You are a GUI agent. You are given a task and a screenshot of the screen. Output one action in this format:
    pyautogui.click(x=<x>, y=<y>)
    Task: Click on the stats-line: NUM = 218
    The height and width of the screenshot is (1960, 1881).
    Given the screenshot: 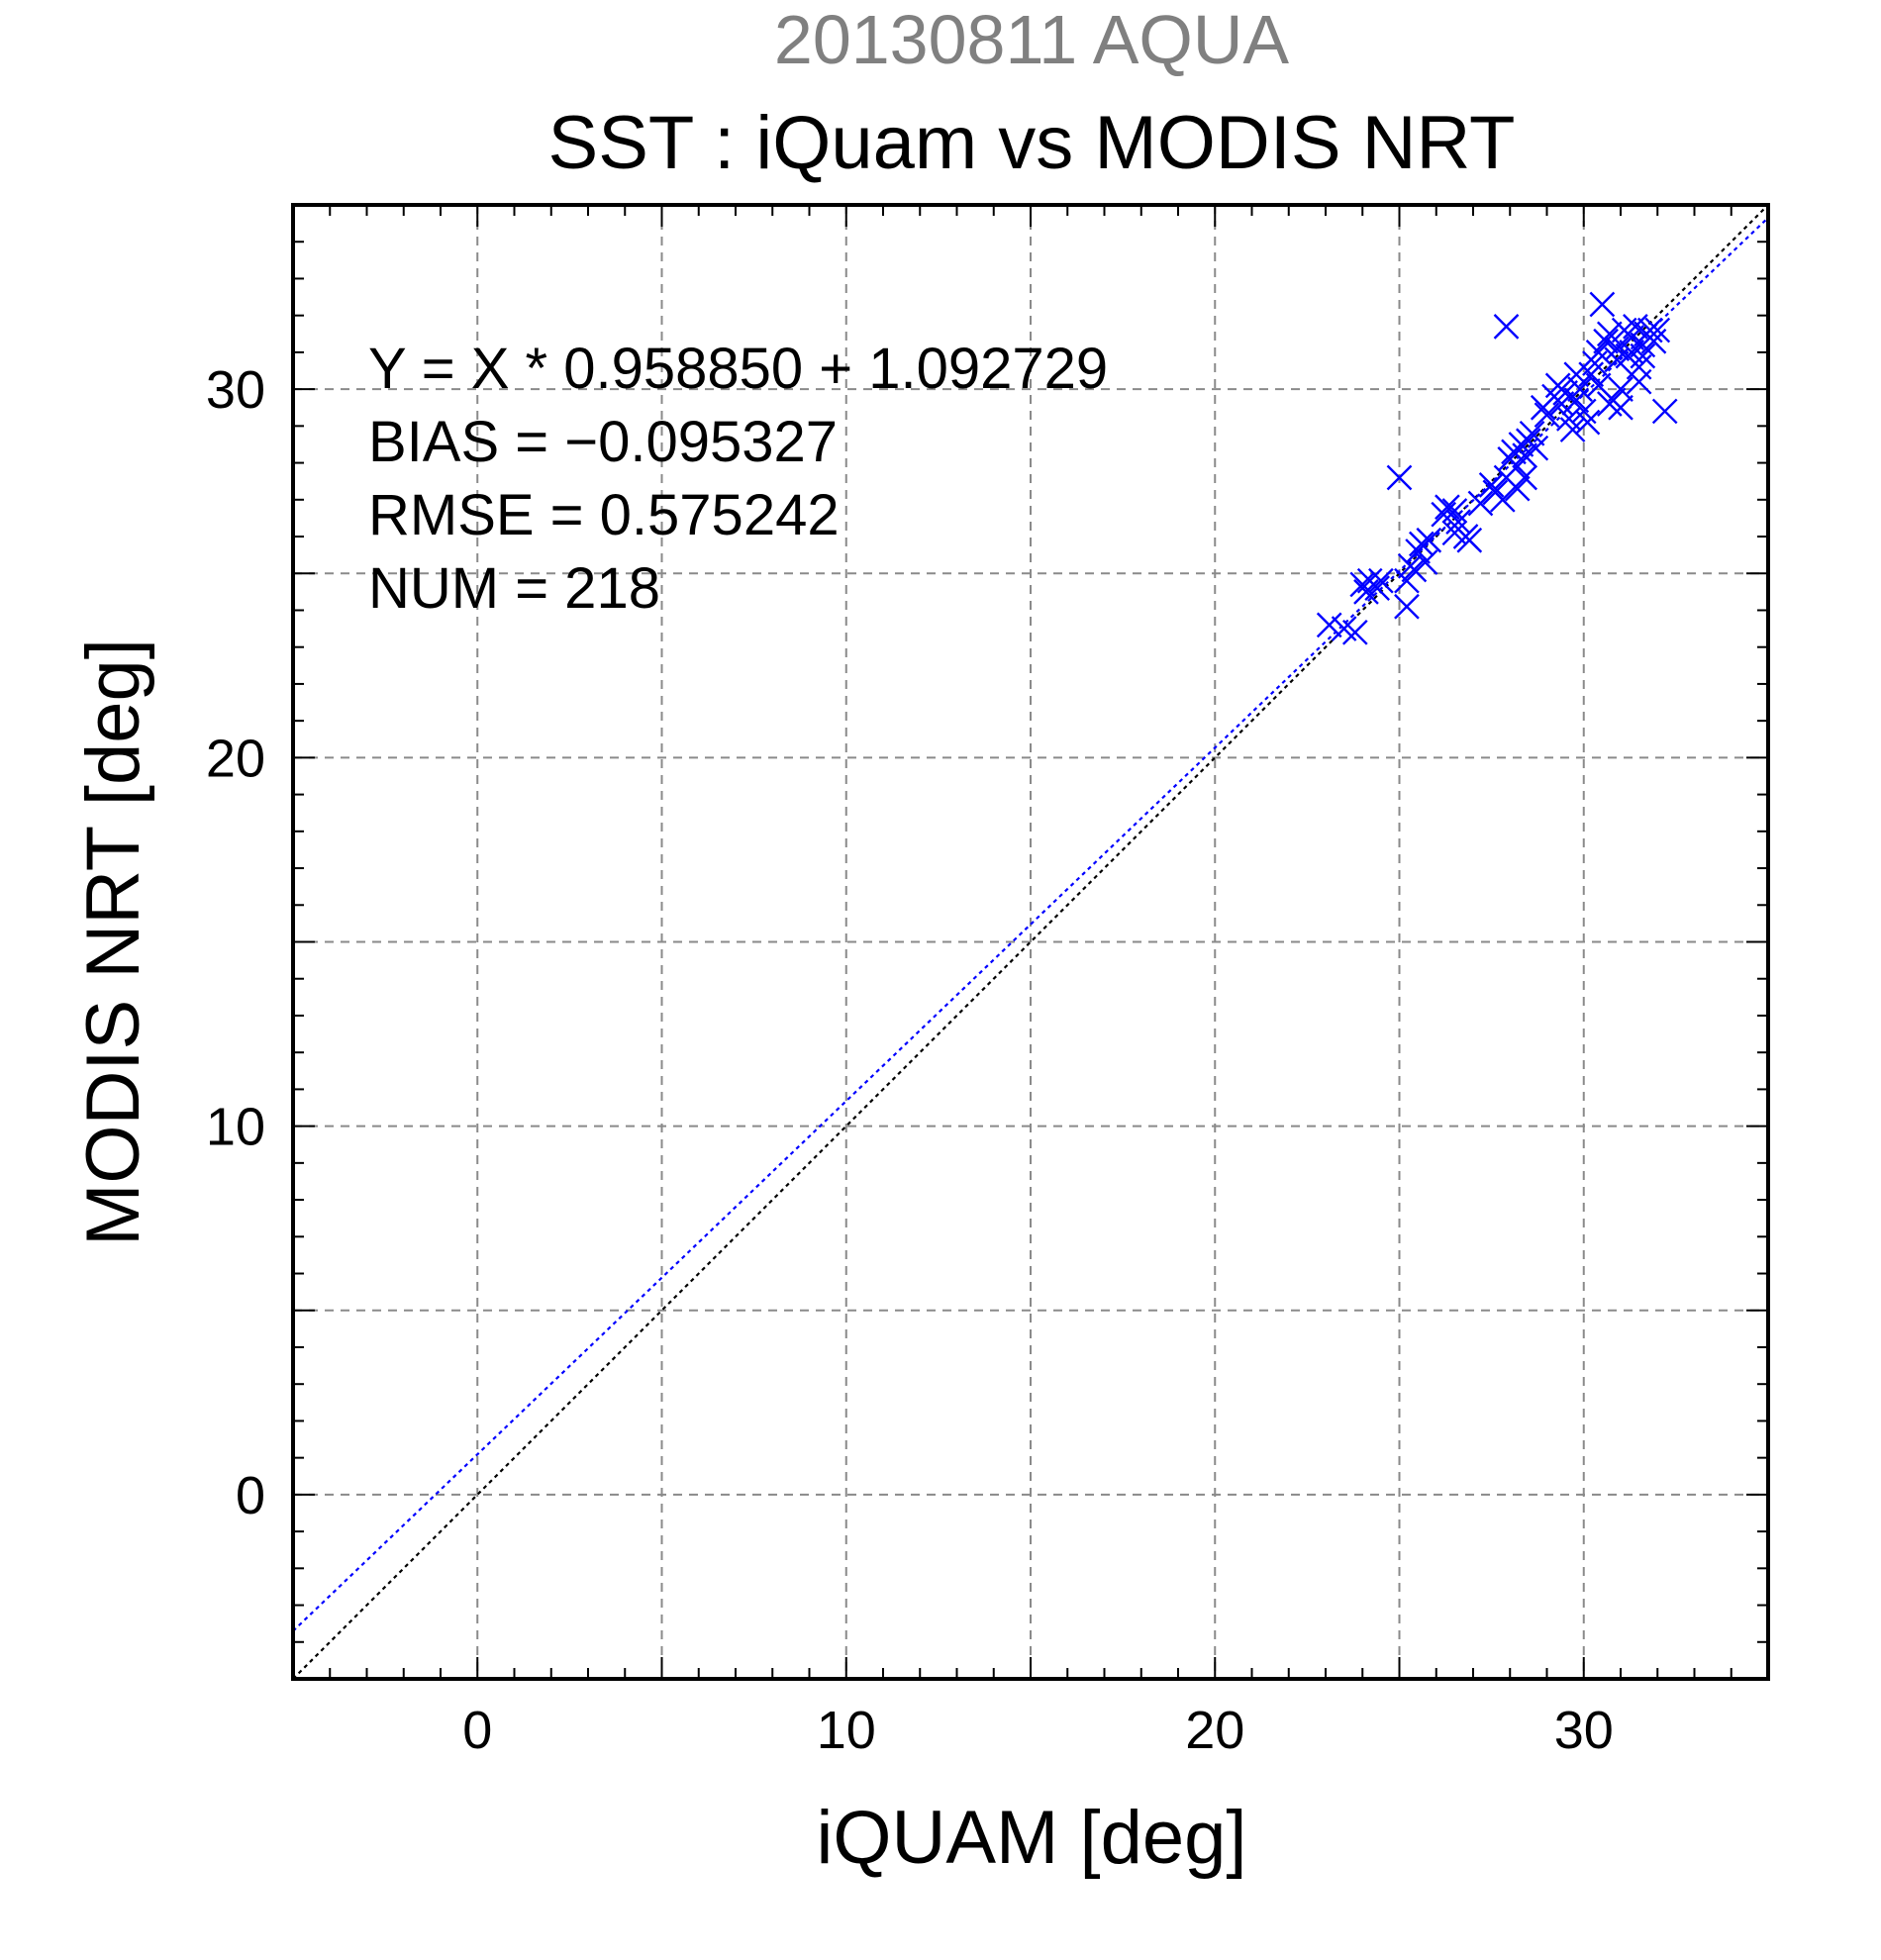 What is the action you would take?
    pyautogui.click(x=514, y=588)
    